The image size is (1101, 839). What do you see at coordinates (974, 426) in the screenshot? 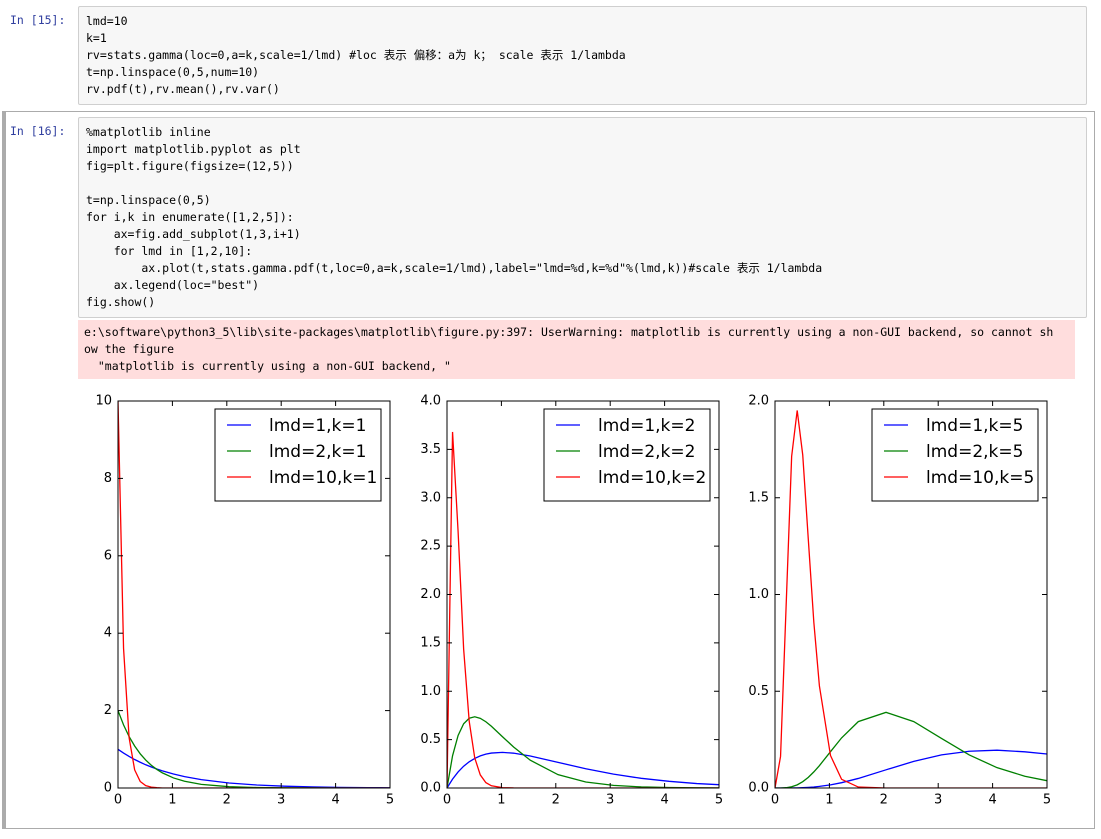
I see `legend-label: lmd=1,k=5` at bounding box center [974, 426].